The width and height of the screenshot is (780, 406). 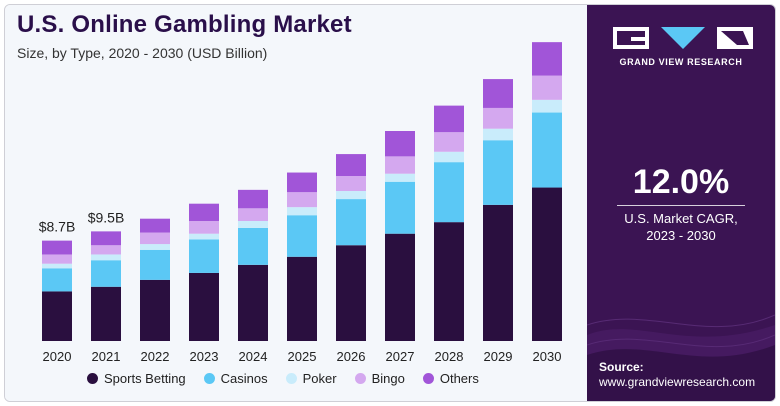 What do you see at coordinates (681, 62) in the screenshot?
I see `brand-name: GRAND VIEW RESEARCH` at bounding box center [681, 62].